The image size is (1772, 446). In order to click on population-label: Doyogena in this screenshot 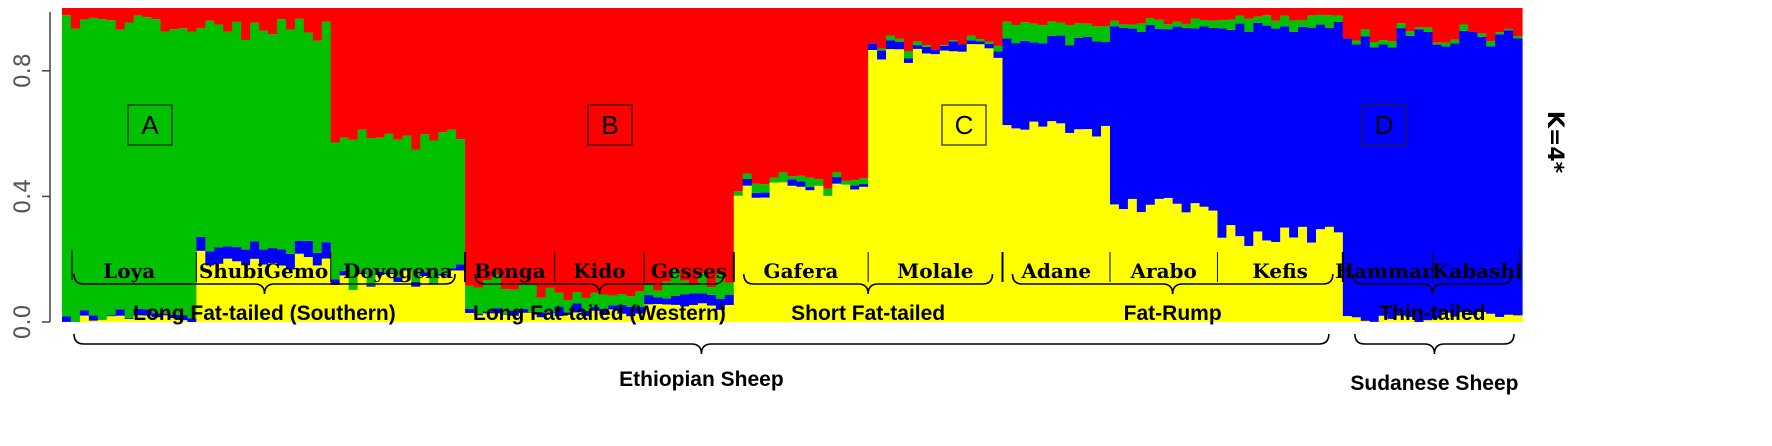, I will do `click(398, 271)`.